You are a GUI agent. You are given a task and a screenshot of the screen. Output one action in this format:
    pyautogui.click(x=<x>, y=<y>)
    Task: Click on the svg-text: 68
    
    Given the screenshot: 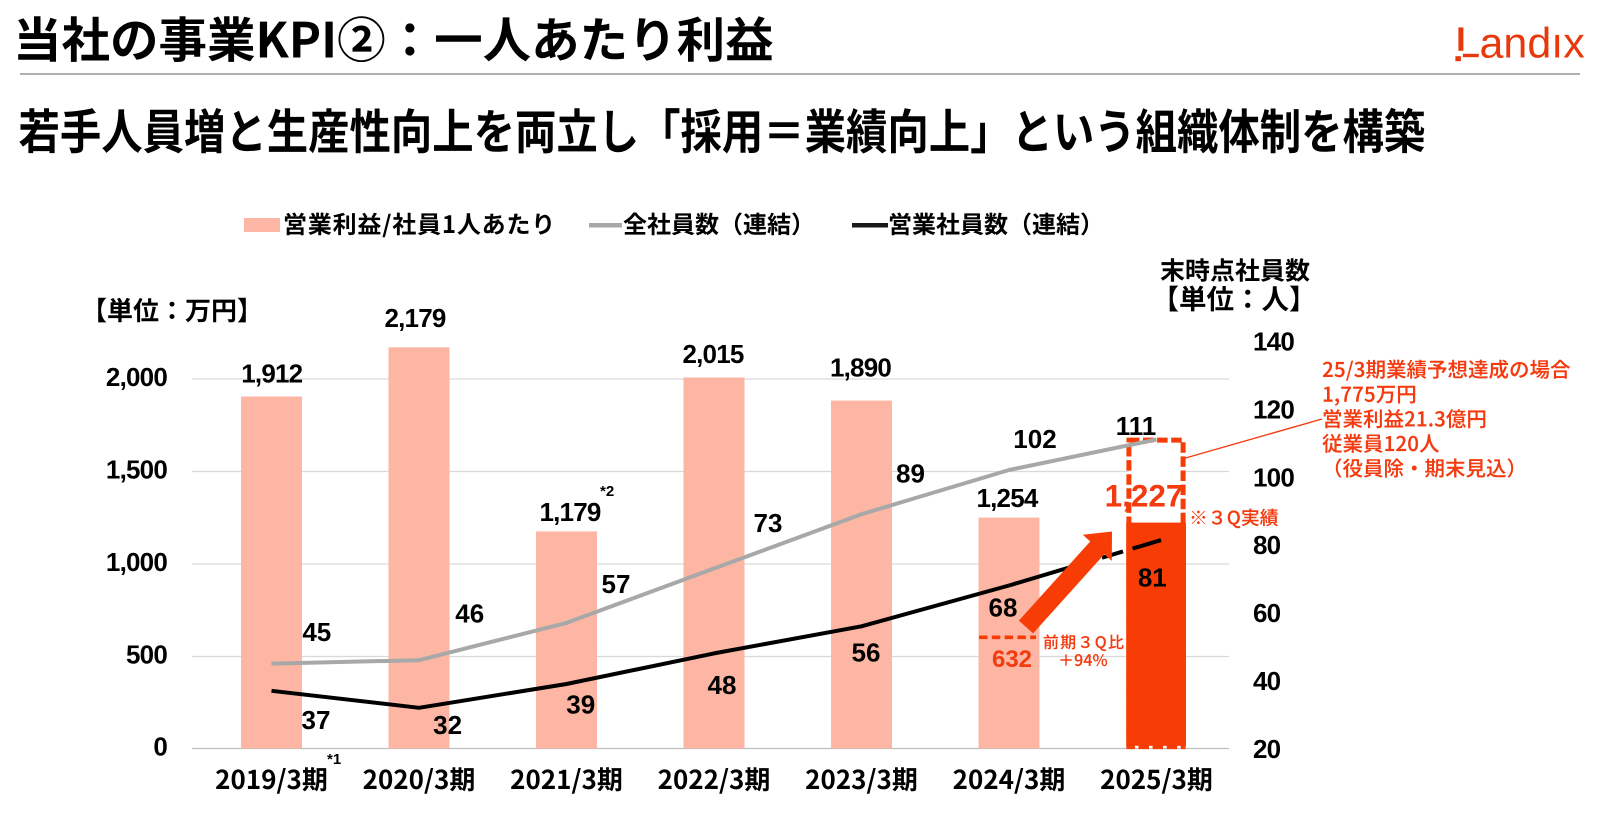 What is the action you would take?
    pyautogui.click(x=1003, y=608)
    